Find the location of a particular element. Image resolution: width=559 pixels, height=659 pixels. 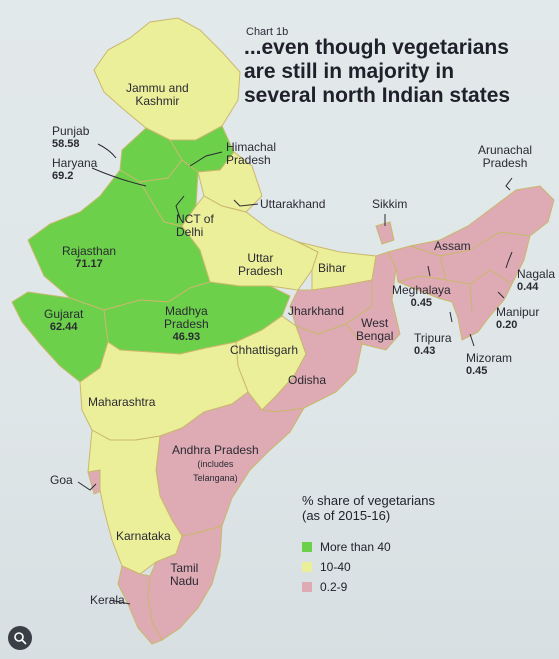

label-assam: Assam is located at coordinates (452, 246).